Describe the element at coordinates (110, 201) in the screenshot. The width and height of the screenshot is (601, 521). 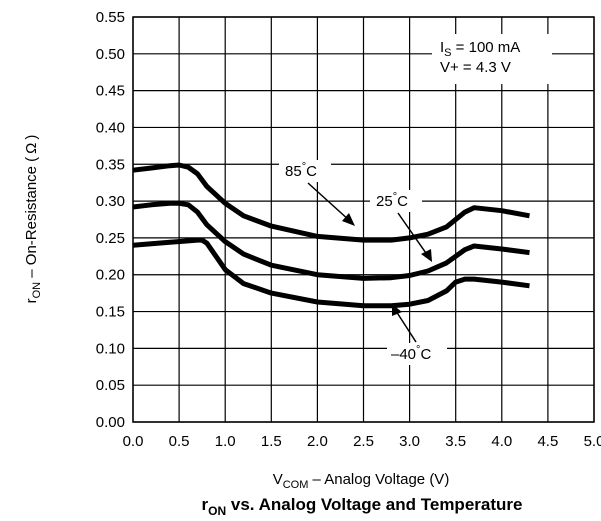
I see `y-tick-label: 0.30` at that location.